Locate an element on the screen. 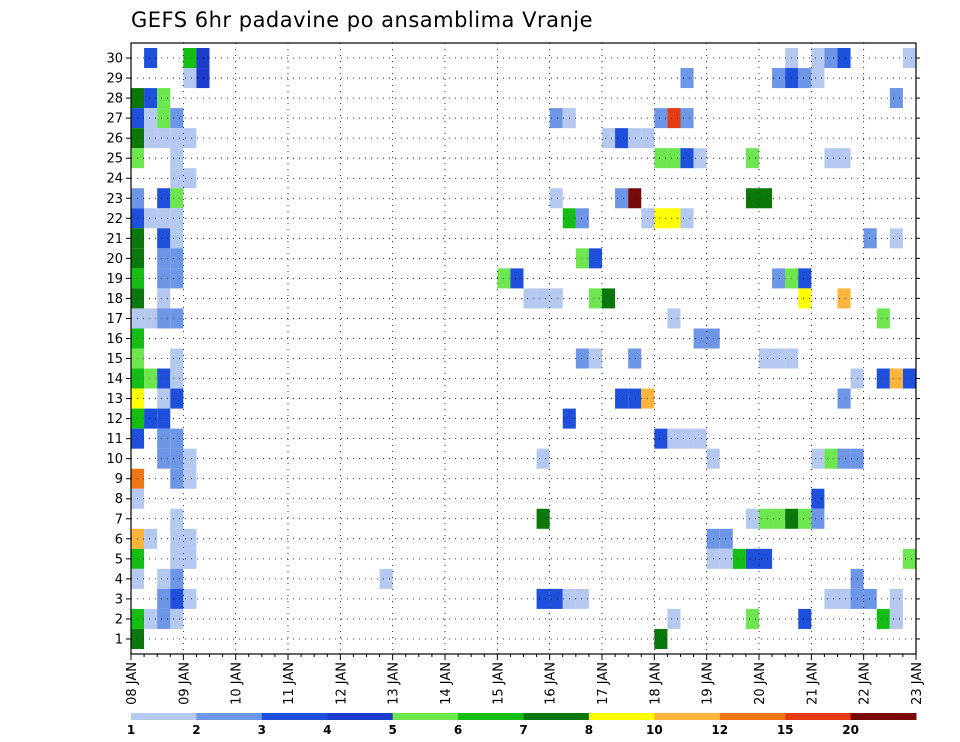 The height and width of the screenshot is (742, 960). y-tick-label: 10 is located at coordinates (114, 459).